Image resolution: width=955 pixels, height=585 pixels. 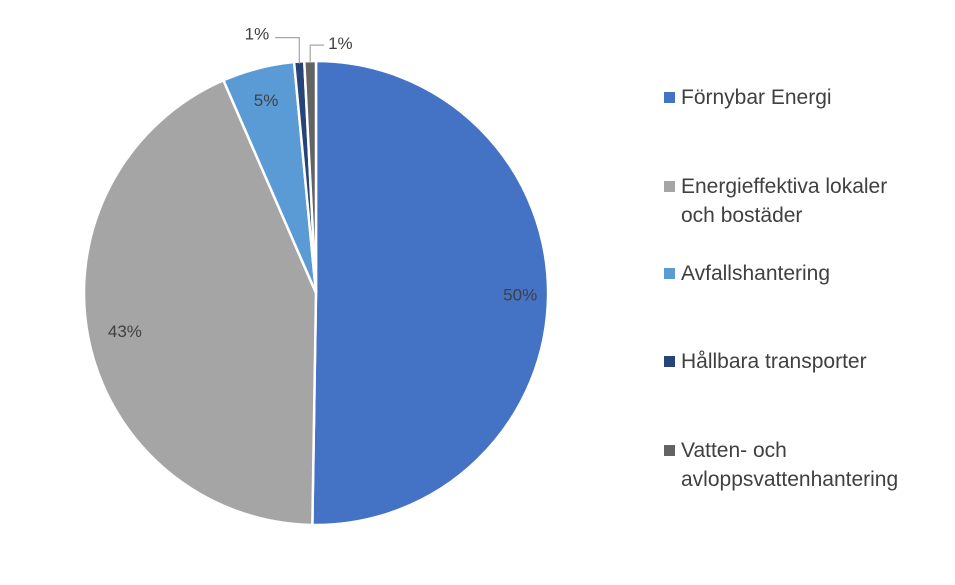 What do you see at coordinates (755, 273) in the screenshot?
I see `legend-label: Avfallshantering` at bounding box center [755, 273].